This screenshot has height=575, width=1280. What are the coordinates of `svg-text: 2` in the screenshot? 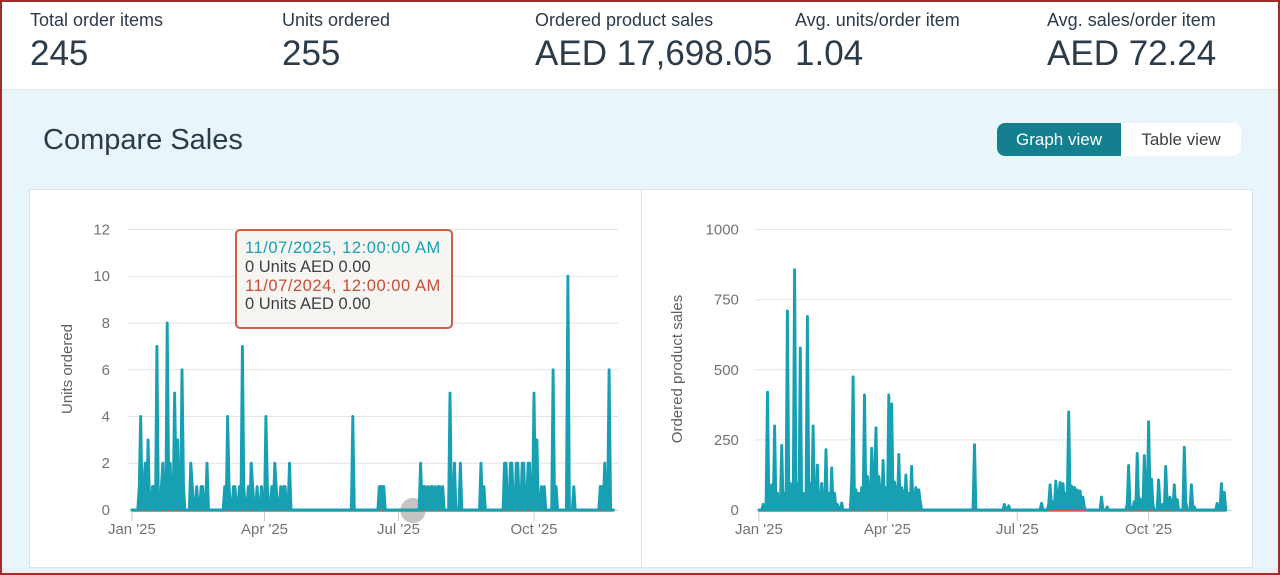 It's located at (106, 463).